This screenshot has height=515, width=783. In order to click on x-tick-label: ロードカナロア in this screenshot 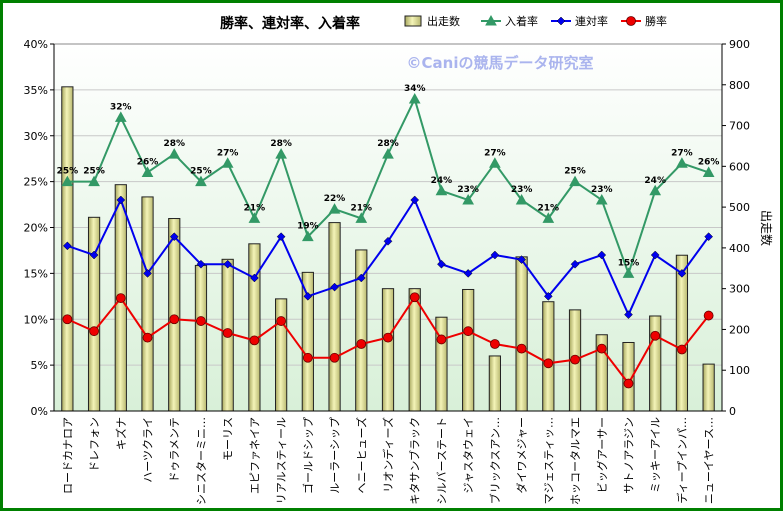, I will do `click(67, 455)`.